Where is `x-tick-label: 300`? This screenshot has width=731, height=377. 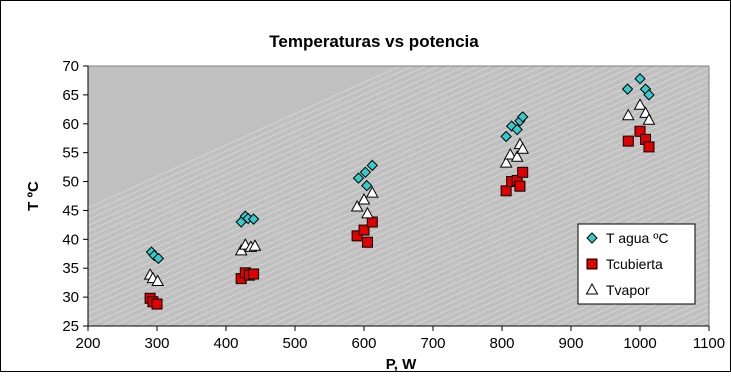 x-tick-label: 300 is located at coordinates (156, 343).